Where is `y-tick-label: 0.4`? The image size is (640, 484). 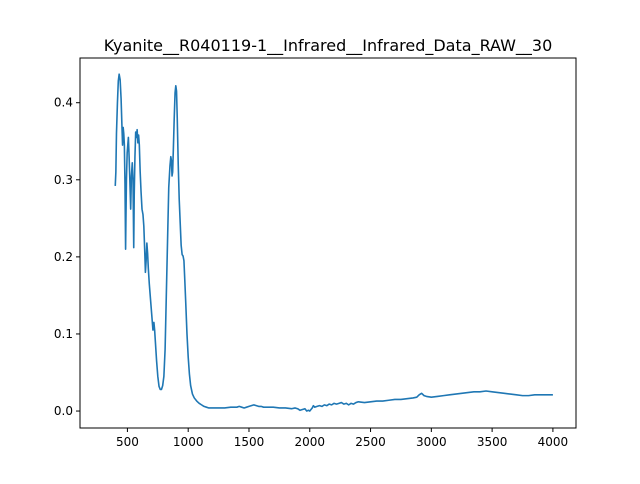
y-tick-label: 0.4 is located at coordinates (63, 103).